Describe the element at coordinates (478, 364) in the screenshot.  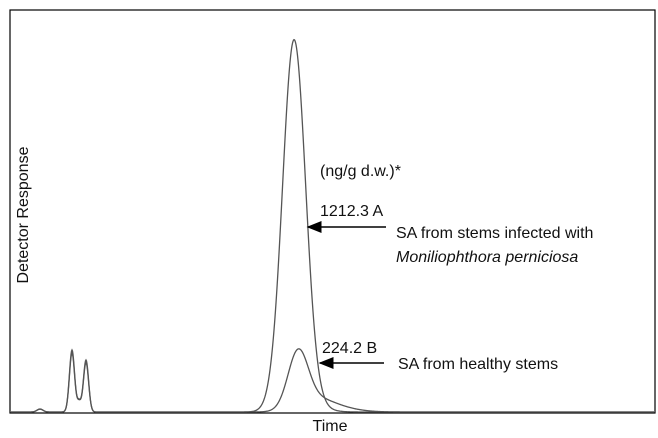
I see `annotation-text: SA from healthy stems` at that location.